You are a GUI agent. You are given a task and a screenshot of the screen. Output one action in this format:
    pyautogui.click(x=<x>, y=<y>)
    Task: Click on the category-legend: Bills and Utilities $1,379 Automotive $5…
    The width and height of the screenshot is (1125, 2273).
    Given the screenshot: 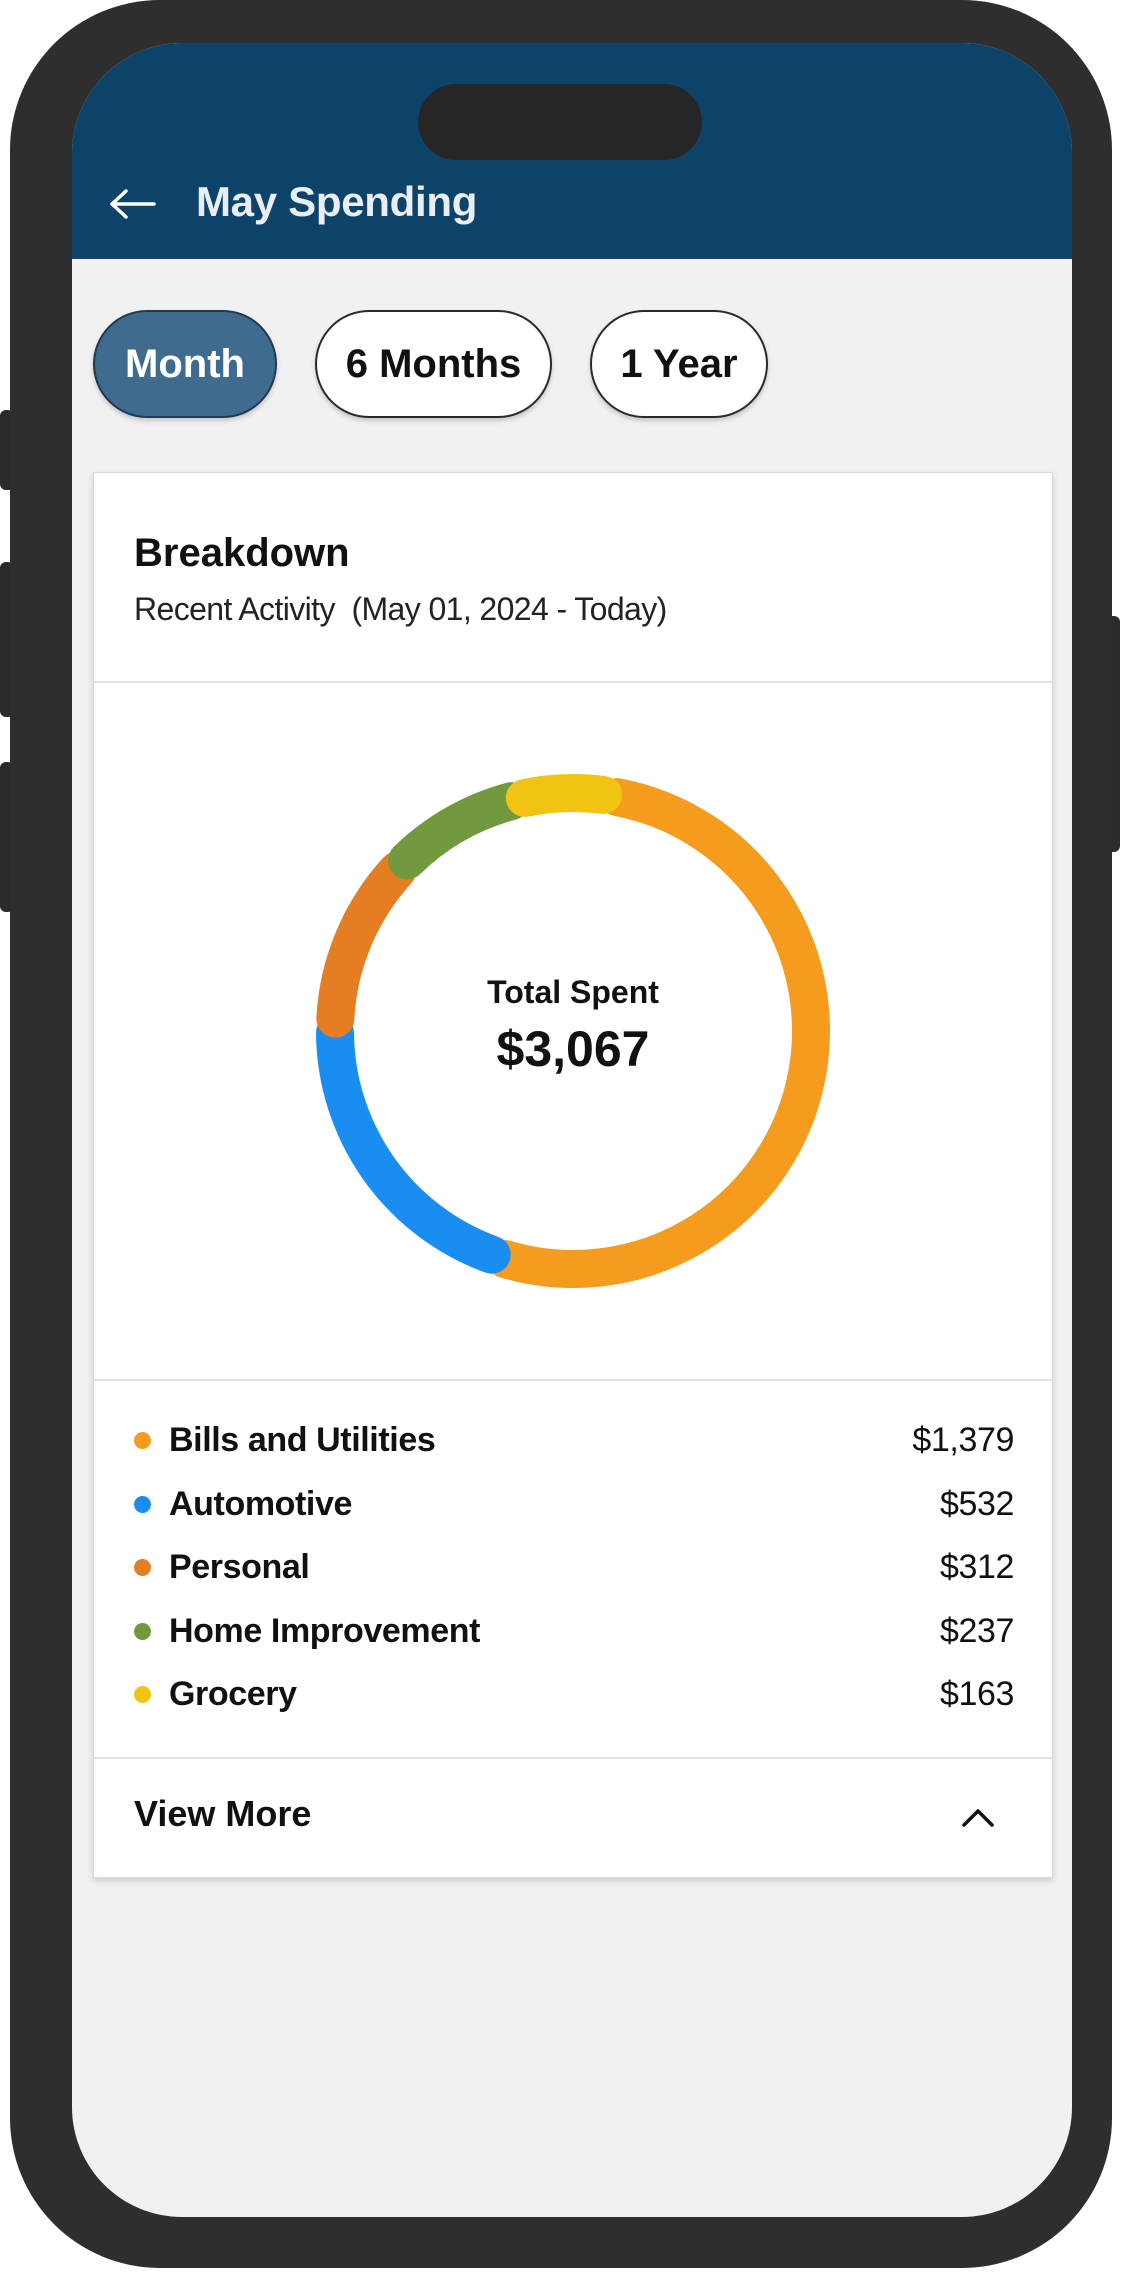 What is the action you would take?
    pyautogui.click(x=574, y=1568)
    